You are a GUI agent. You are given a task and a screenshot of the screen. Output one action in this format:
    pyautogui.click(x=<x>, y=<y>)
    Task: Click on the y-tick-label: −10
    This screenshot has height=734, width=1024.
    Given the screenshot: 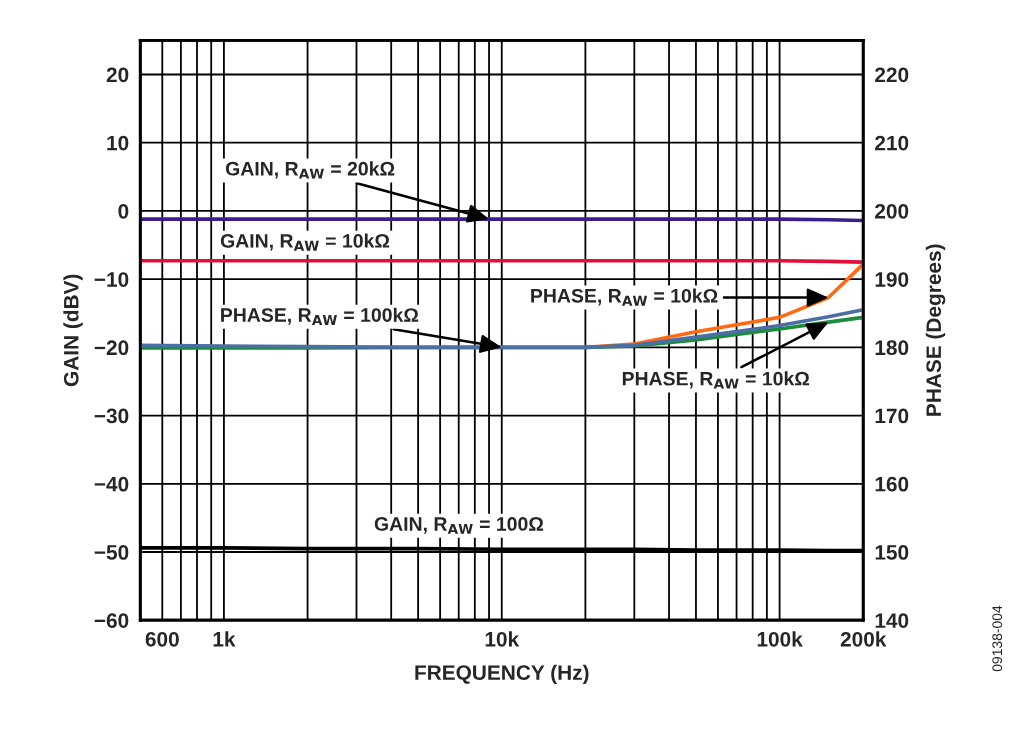 What is the action you would take?
    pyautogui.click(x=111, y=279)
    